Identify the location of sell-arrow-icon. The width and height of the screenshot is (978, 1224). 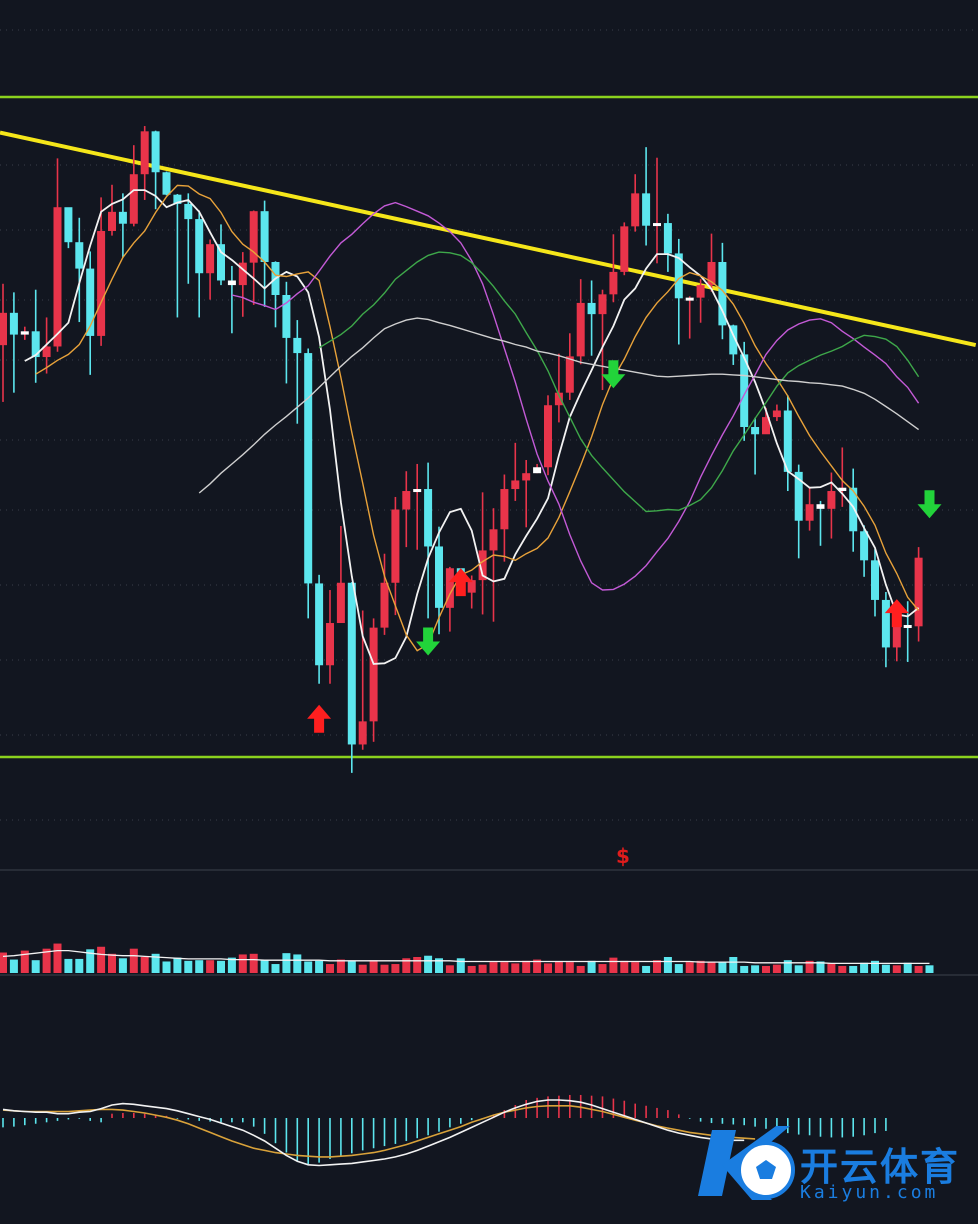
(428, 641).